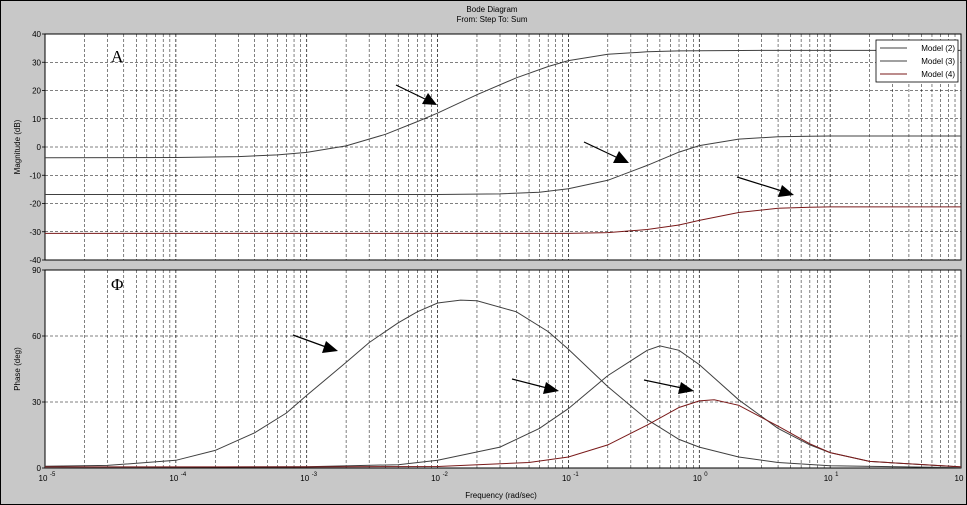 The image size is (967, 505). Describe the element at coordinates (39, 468) in the screenshot. I see `phase-y-tick-label: 0` at that location.